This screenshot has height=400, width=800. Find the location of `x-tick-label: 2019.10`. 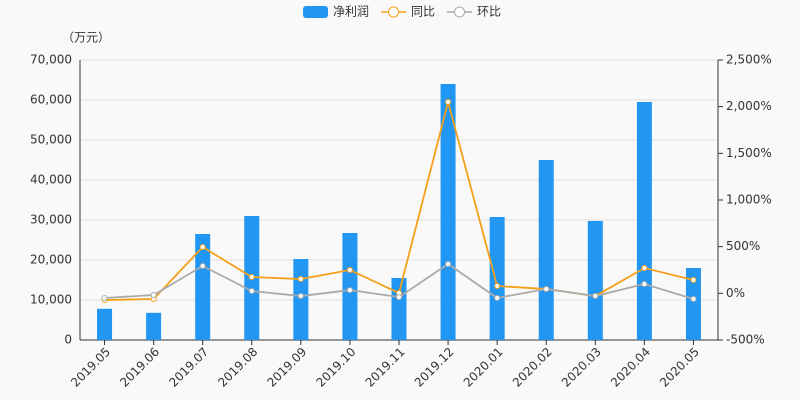

x-tick-label: 2019.10 is located at coordinates (336, 367).